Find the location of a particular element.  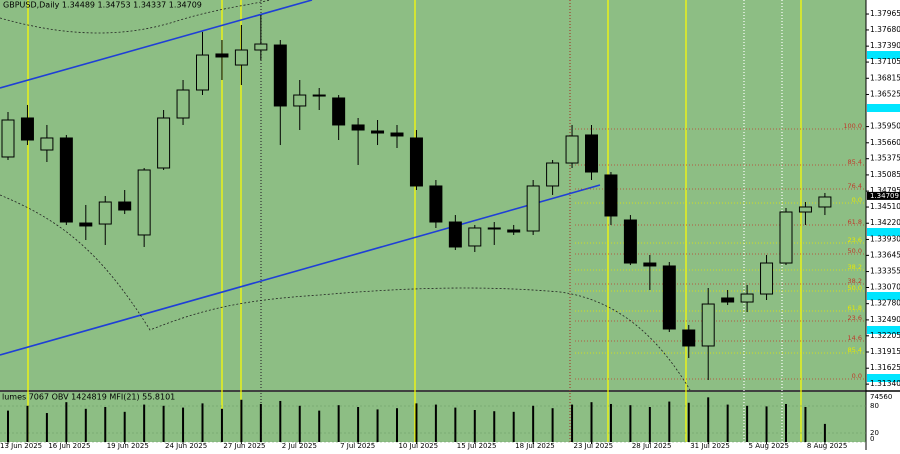

y-tick-label: 1.35085 is located at coordinates (885, 174).